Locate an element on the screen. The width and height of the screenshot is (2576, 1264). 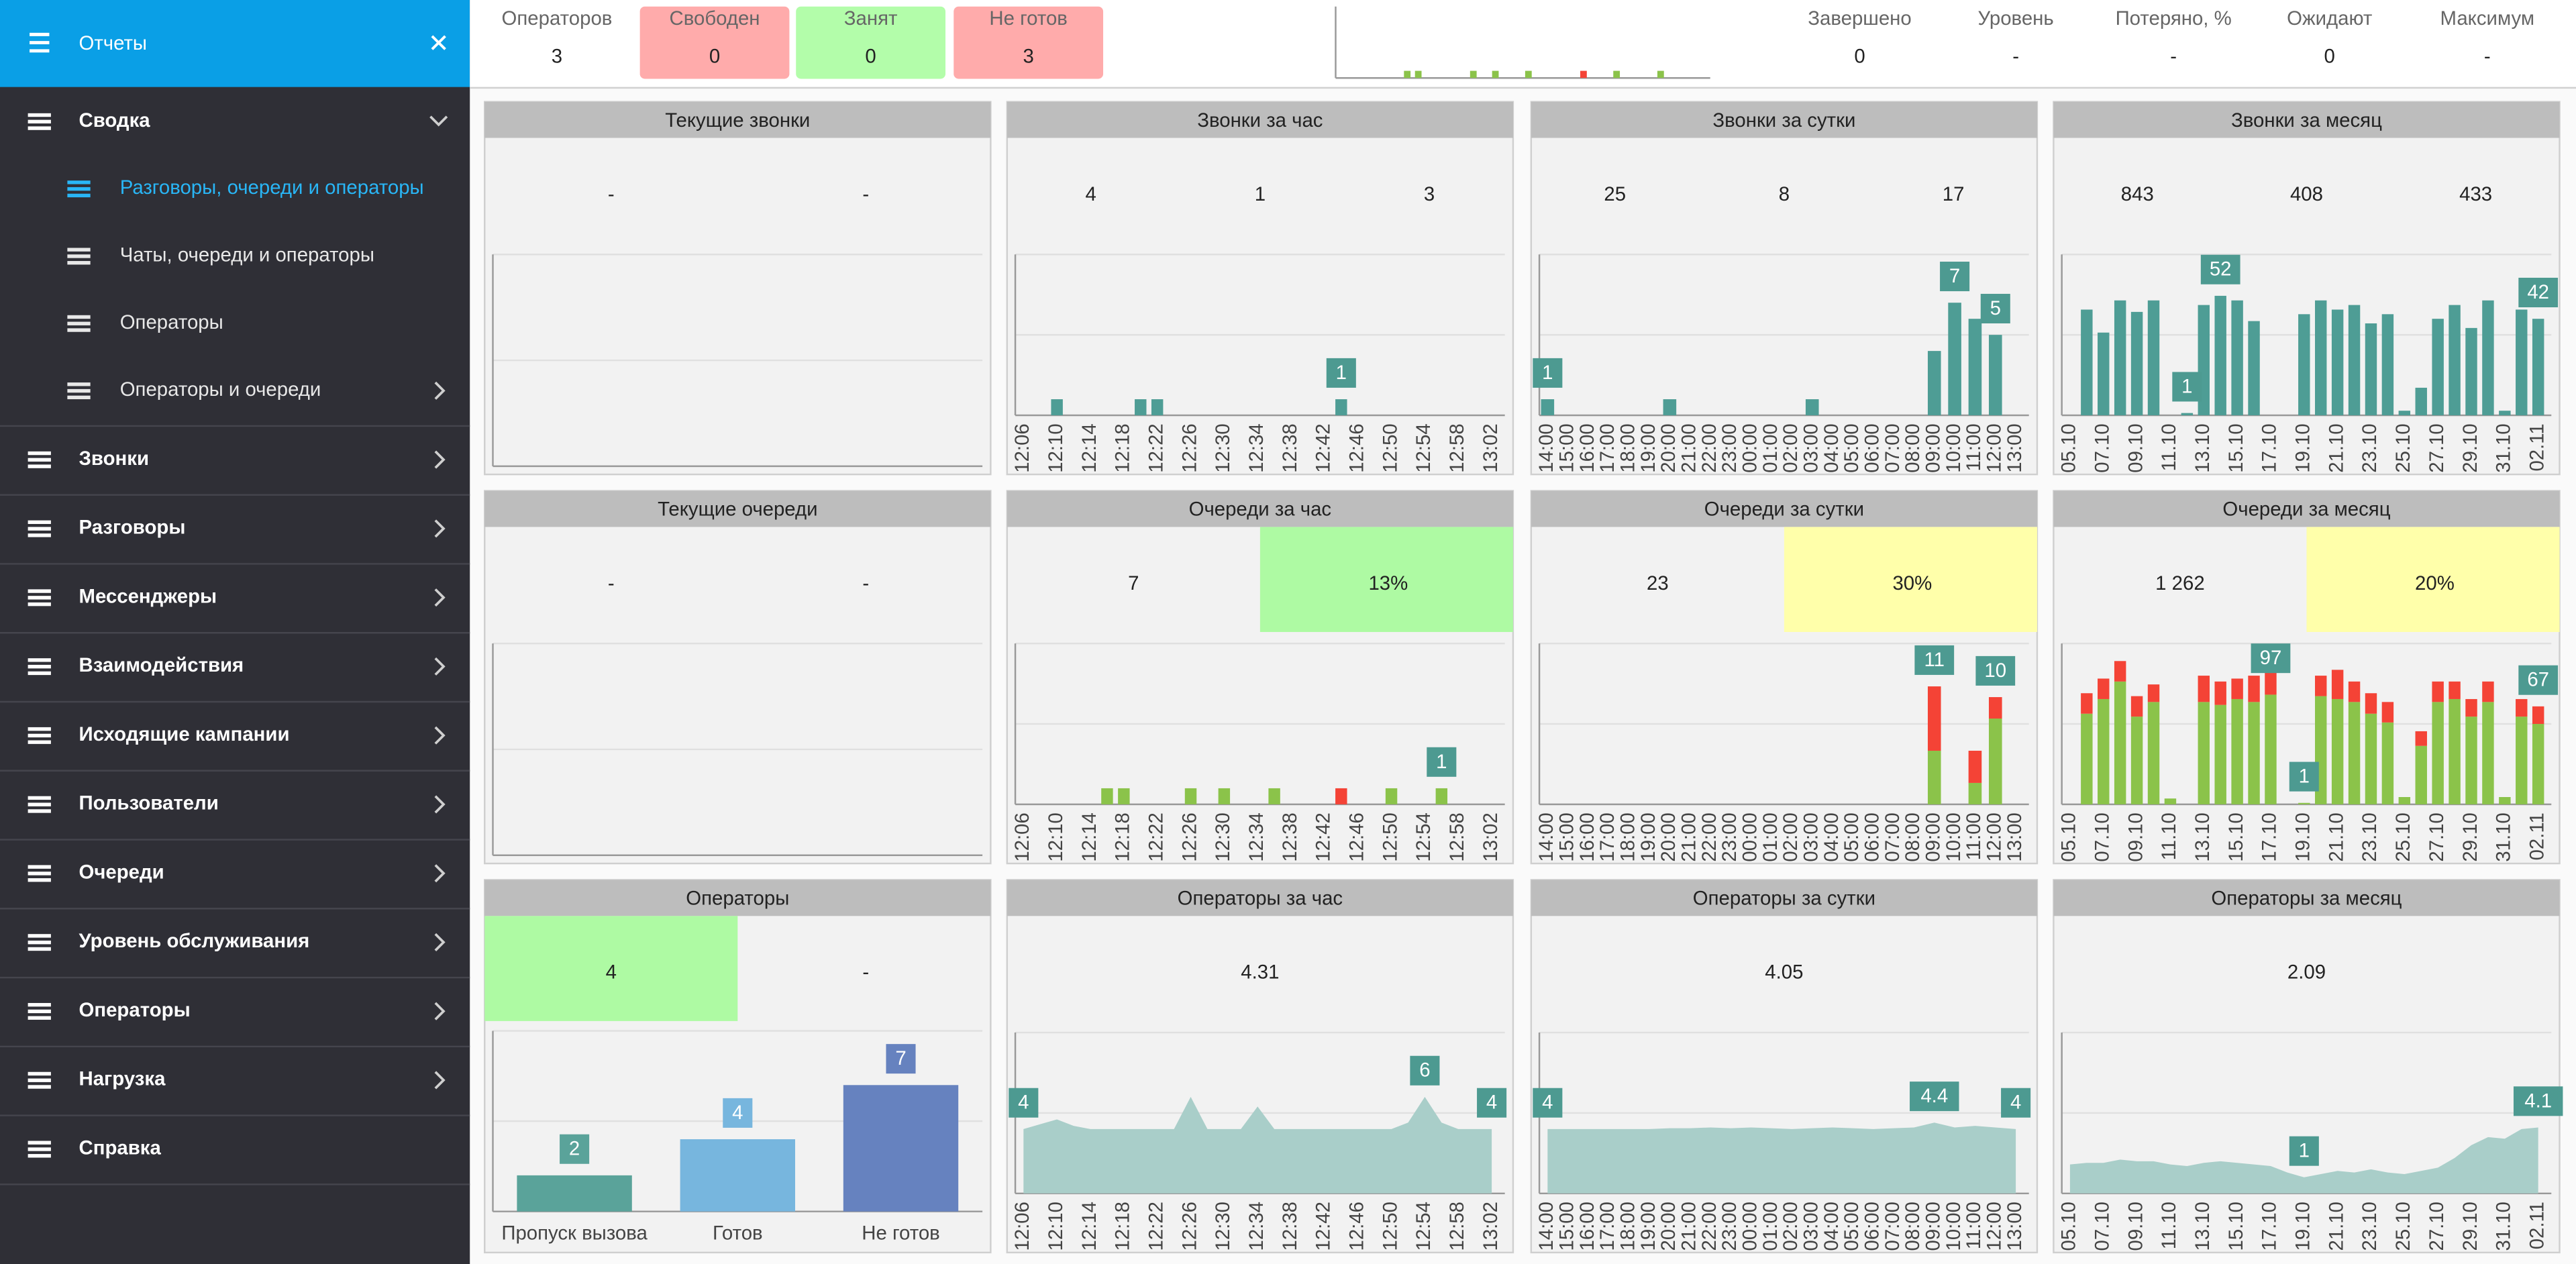
menu-item: Нагрузка is located at coordinates (122, 1079).